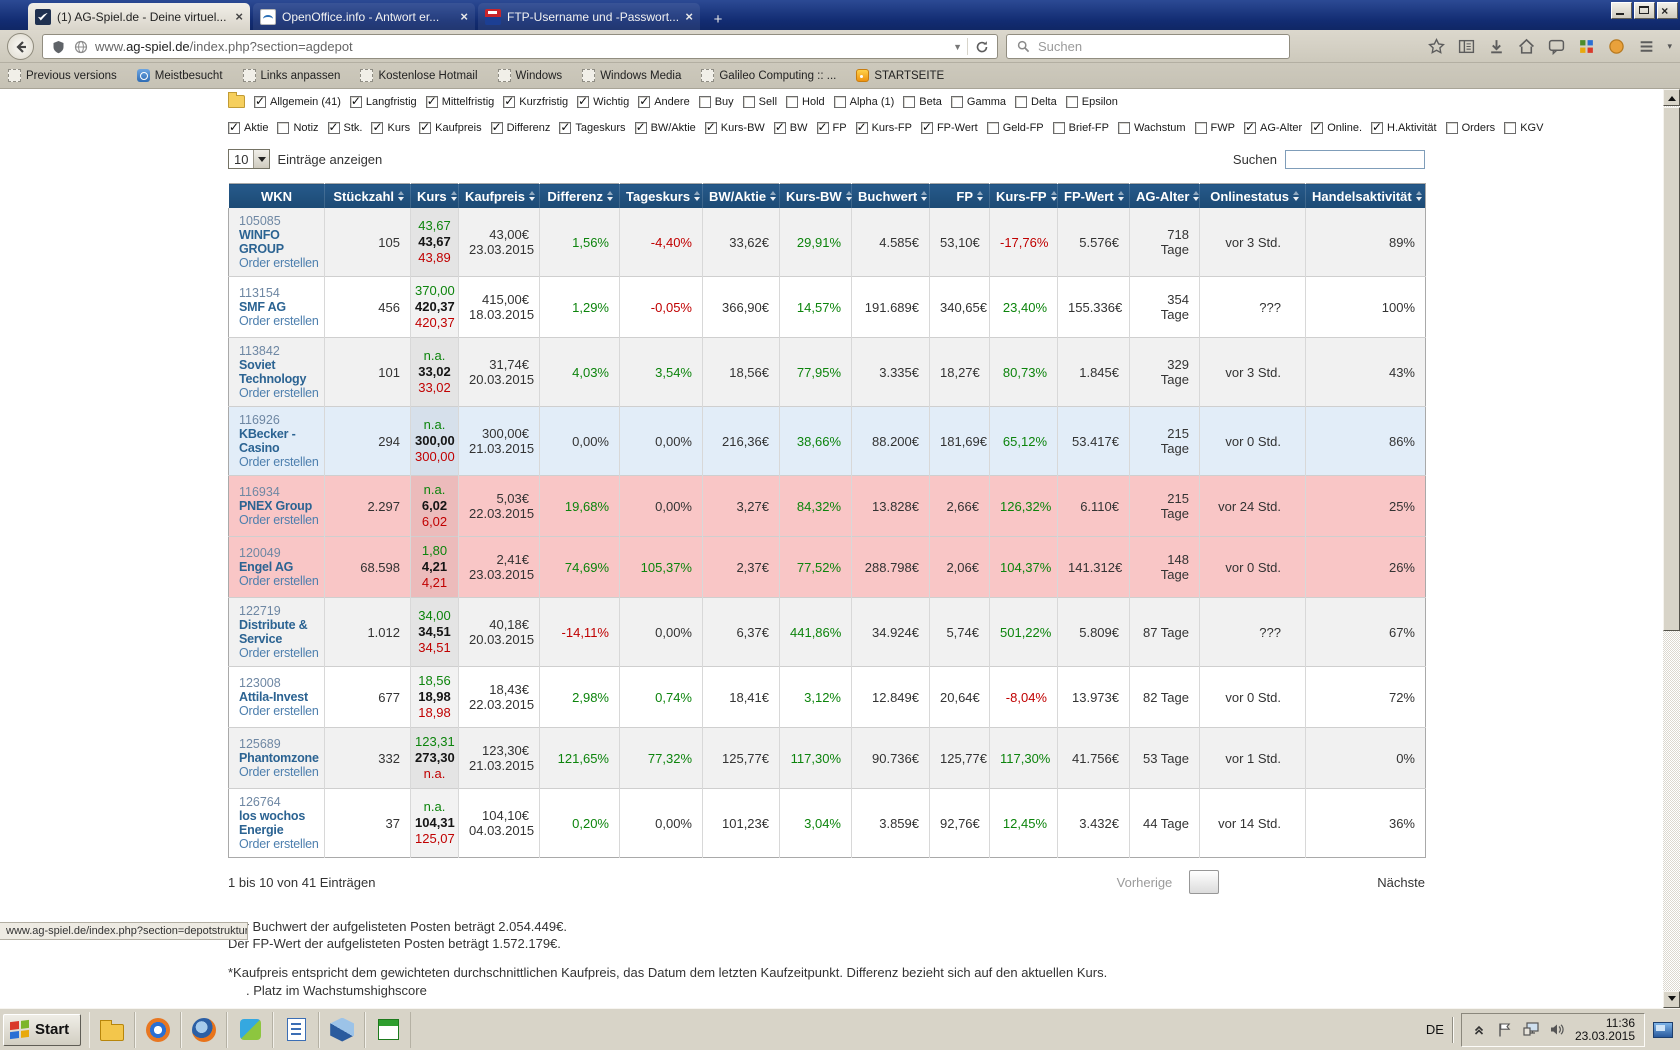 This screenshot has height=1050, width=1680. What do you see at coordinates (364, 16) in the screenshot?
I see `browser-tab: OpenOffice.info - Antwort er... ×` at bounding box center [364, 16].